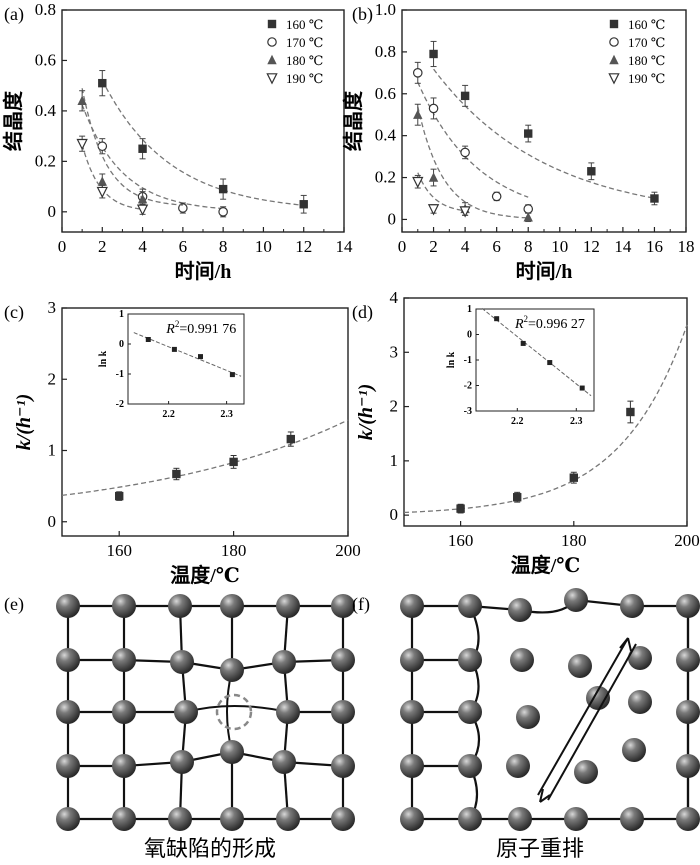 Image resolution: width=700 pixels, height=865 pixels. Describe the element at coordinates (14, 14) in the screenshot. I see `panel-a-label: (a)` at that location.